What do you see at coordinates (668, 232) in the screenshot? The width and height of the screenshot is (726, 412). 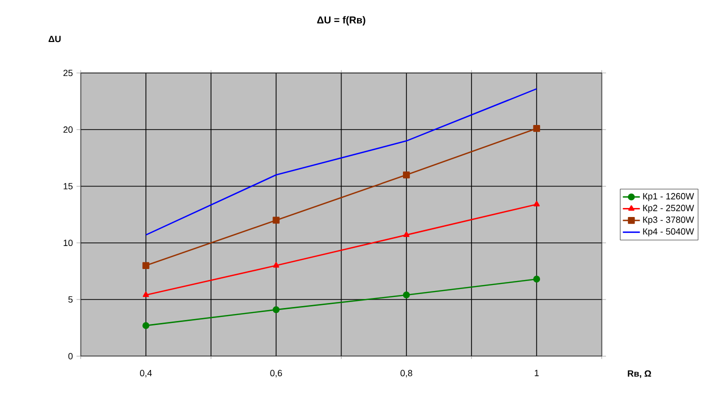 I see `legend-label: Кр4 - 5040W` at bounding box center [668, 232].